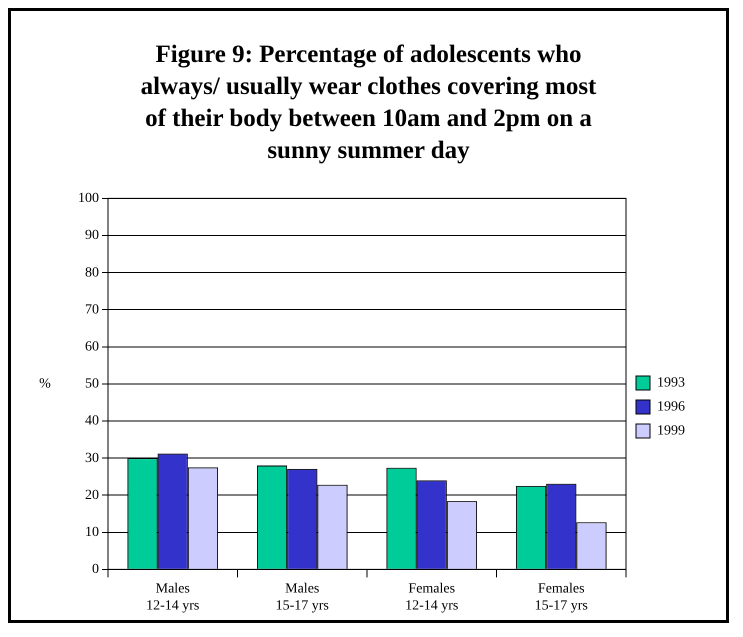  I want to click on y-tick-label: 30, so click(92, 458).